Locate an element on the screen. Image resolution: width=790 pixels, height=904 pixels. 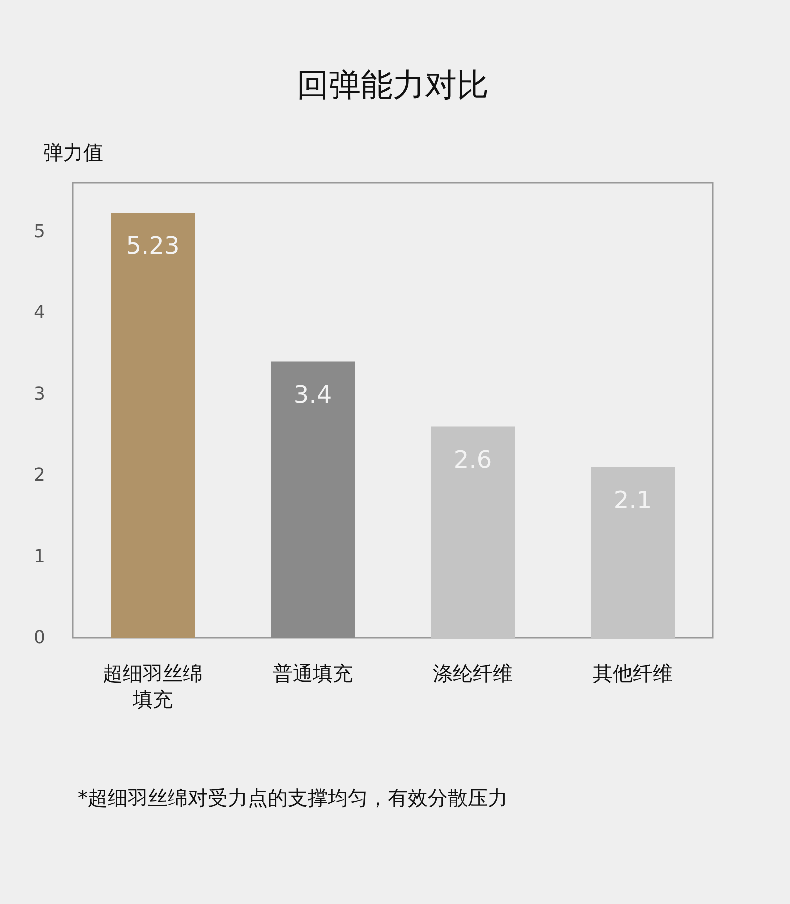
data-label: 5.23 is located at coordinates (153, 246).